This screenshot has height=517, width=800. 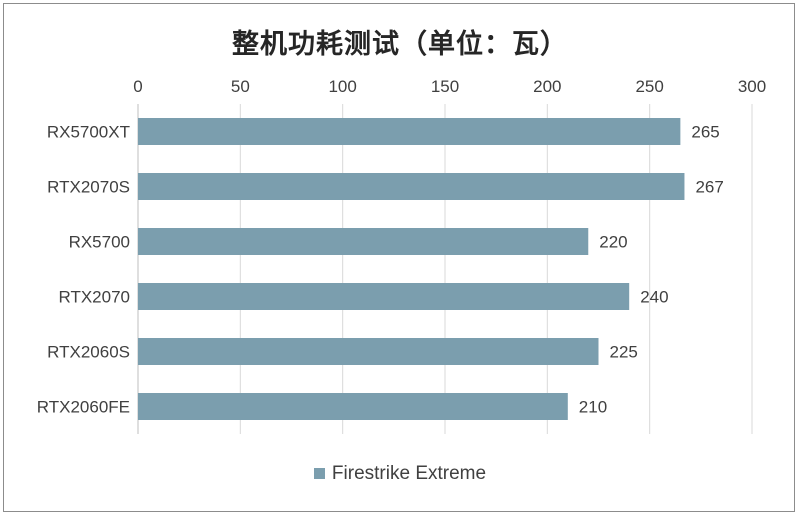 What do you see at coordinates (752, 86) in the screenshot?
I see `x-tick-label: 300` at bounding box center [752, 86].